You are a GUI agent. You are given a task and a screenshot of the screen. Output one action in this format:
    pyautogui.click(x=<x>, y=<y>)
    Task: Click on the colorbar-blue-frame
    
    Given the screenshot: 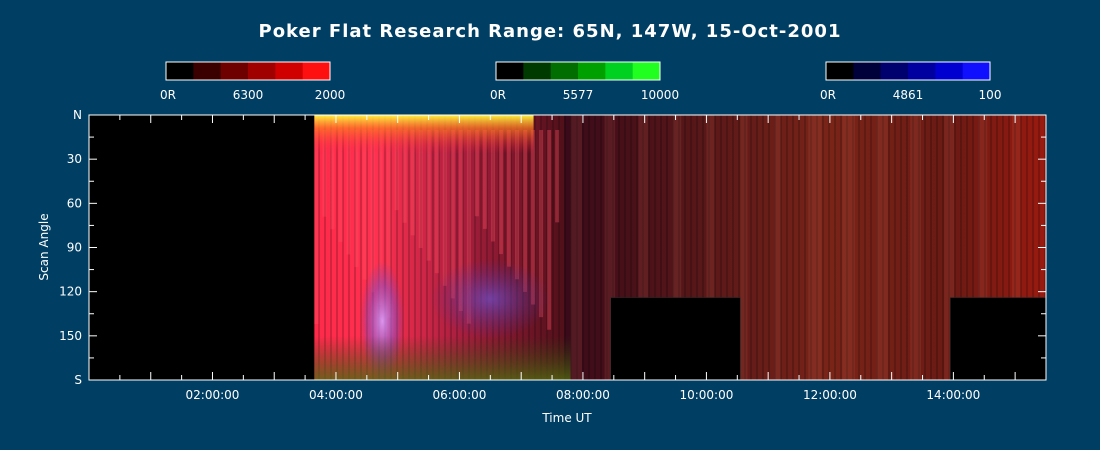 What is the action you would take?
    pyautogui.click(x=908, y=71)
    